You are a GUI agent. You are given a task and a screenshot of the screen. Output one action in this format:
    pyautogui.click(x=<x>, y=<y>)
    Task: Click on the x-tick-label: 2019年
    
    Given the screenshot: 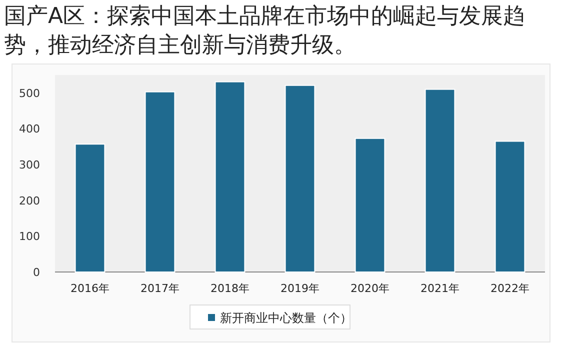 What is the action you would take?
    pyautogui.click(x=300, y=288)
    